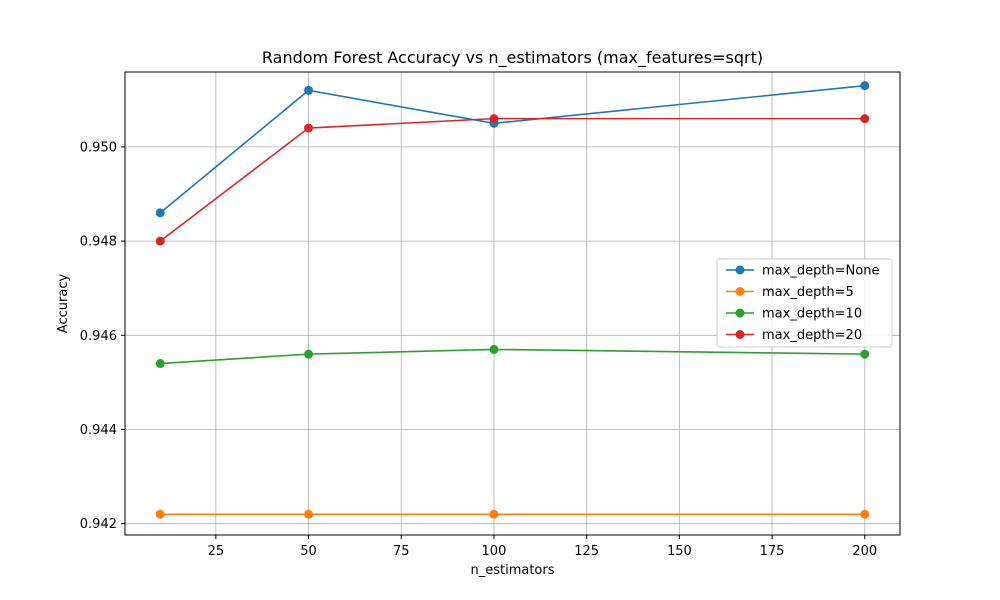  I want to click on legend-item: max_depth=20, so click(794, 335).